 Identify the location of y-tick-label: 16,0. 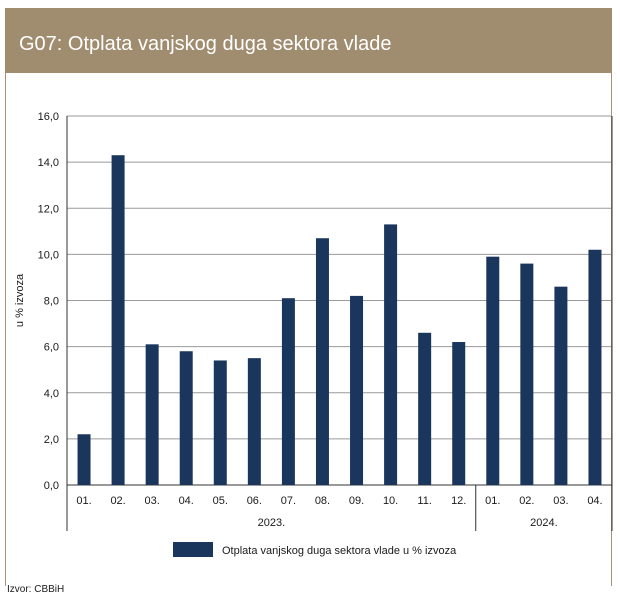
(48, 117).